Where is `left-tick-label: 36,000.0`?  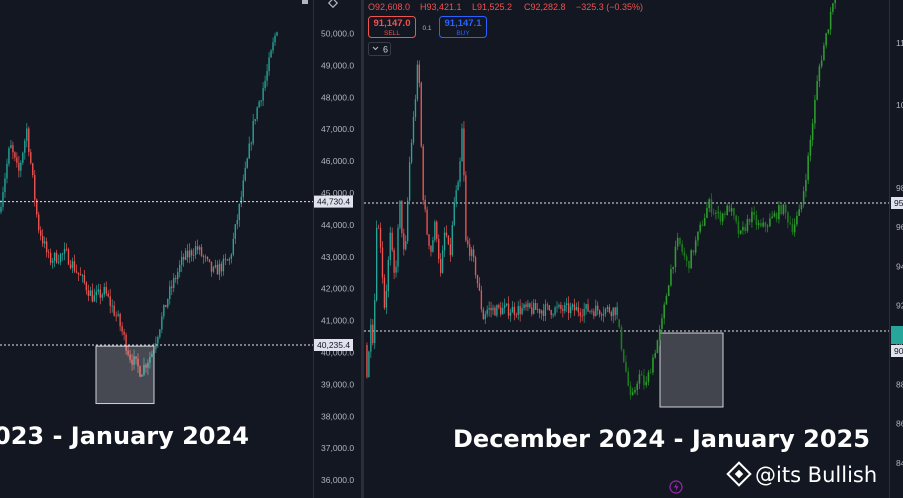 left-tick-label: 36,000.0 is located at coordinates (337, 480).